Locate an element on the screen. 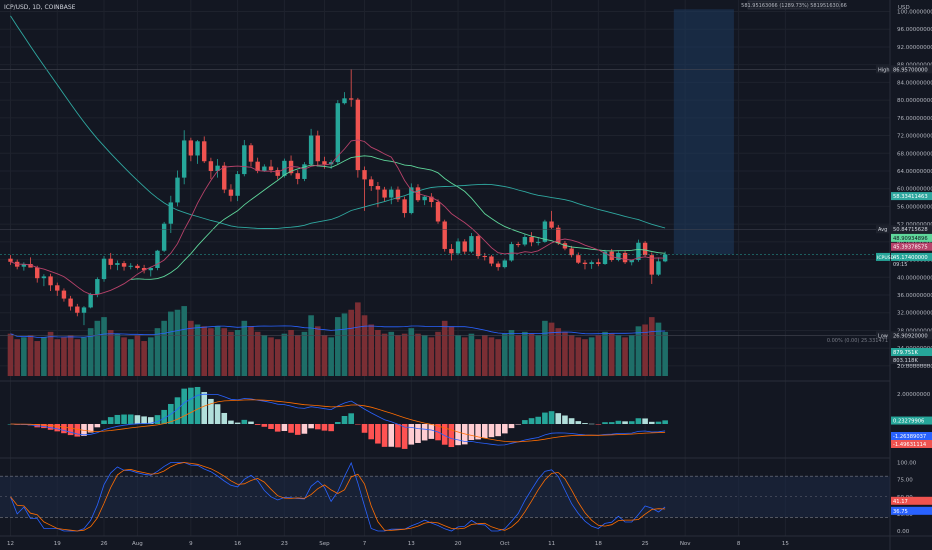  time-label: 20 is located at coordinates (458, 544).